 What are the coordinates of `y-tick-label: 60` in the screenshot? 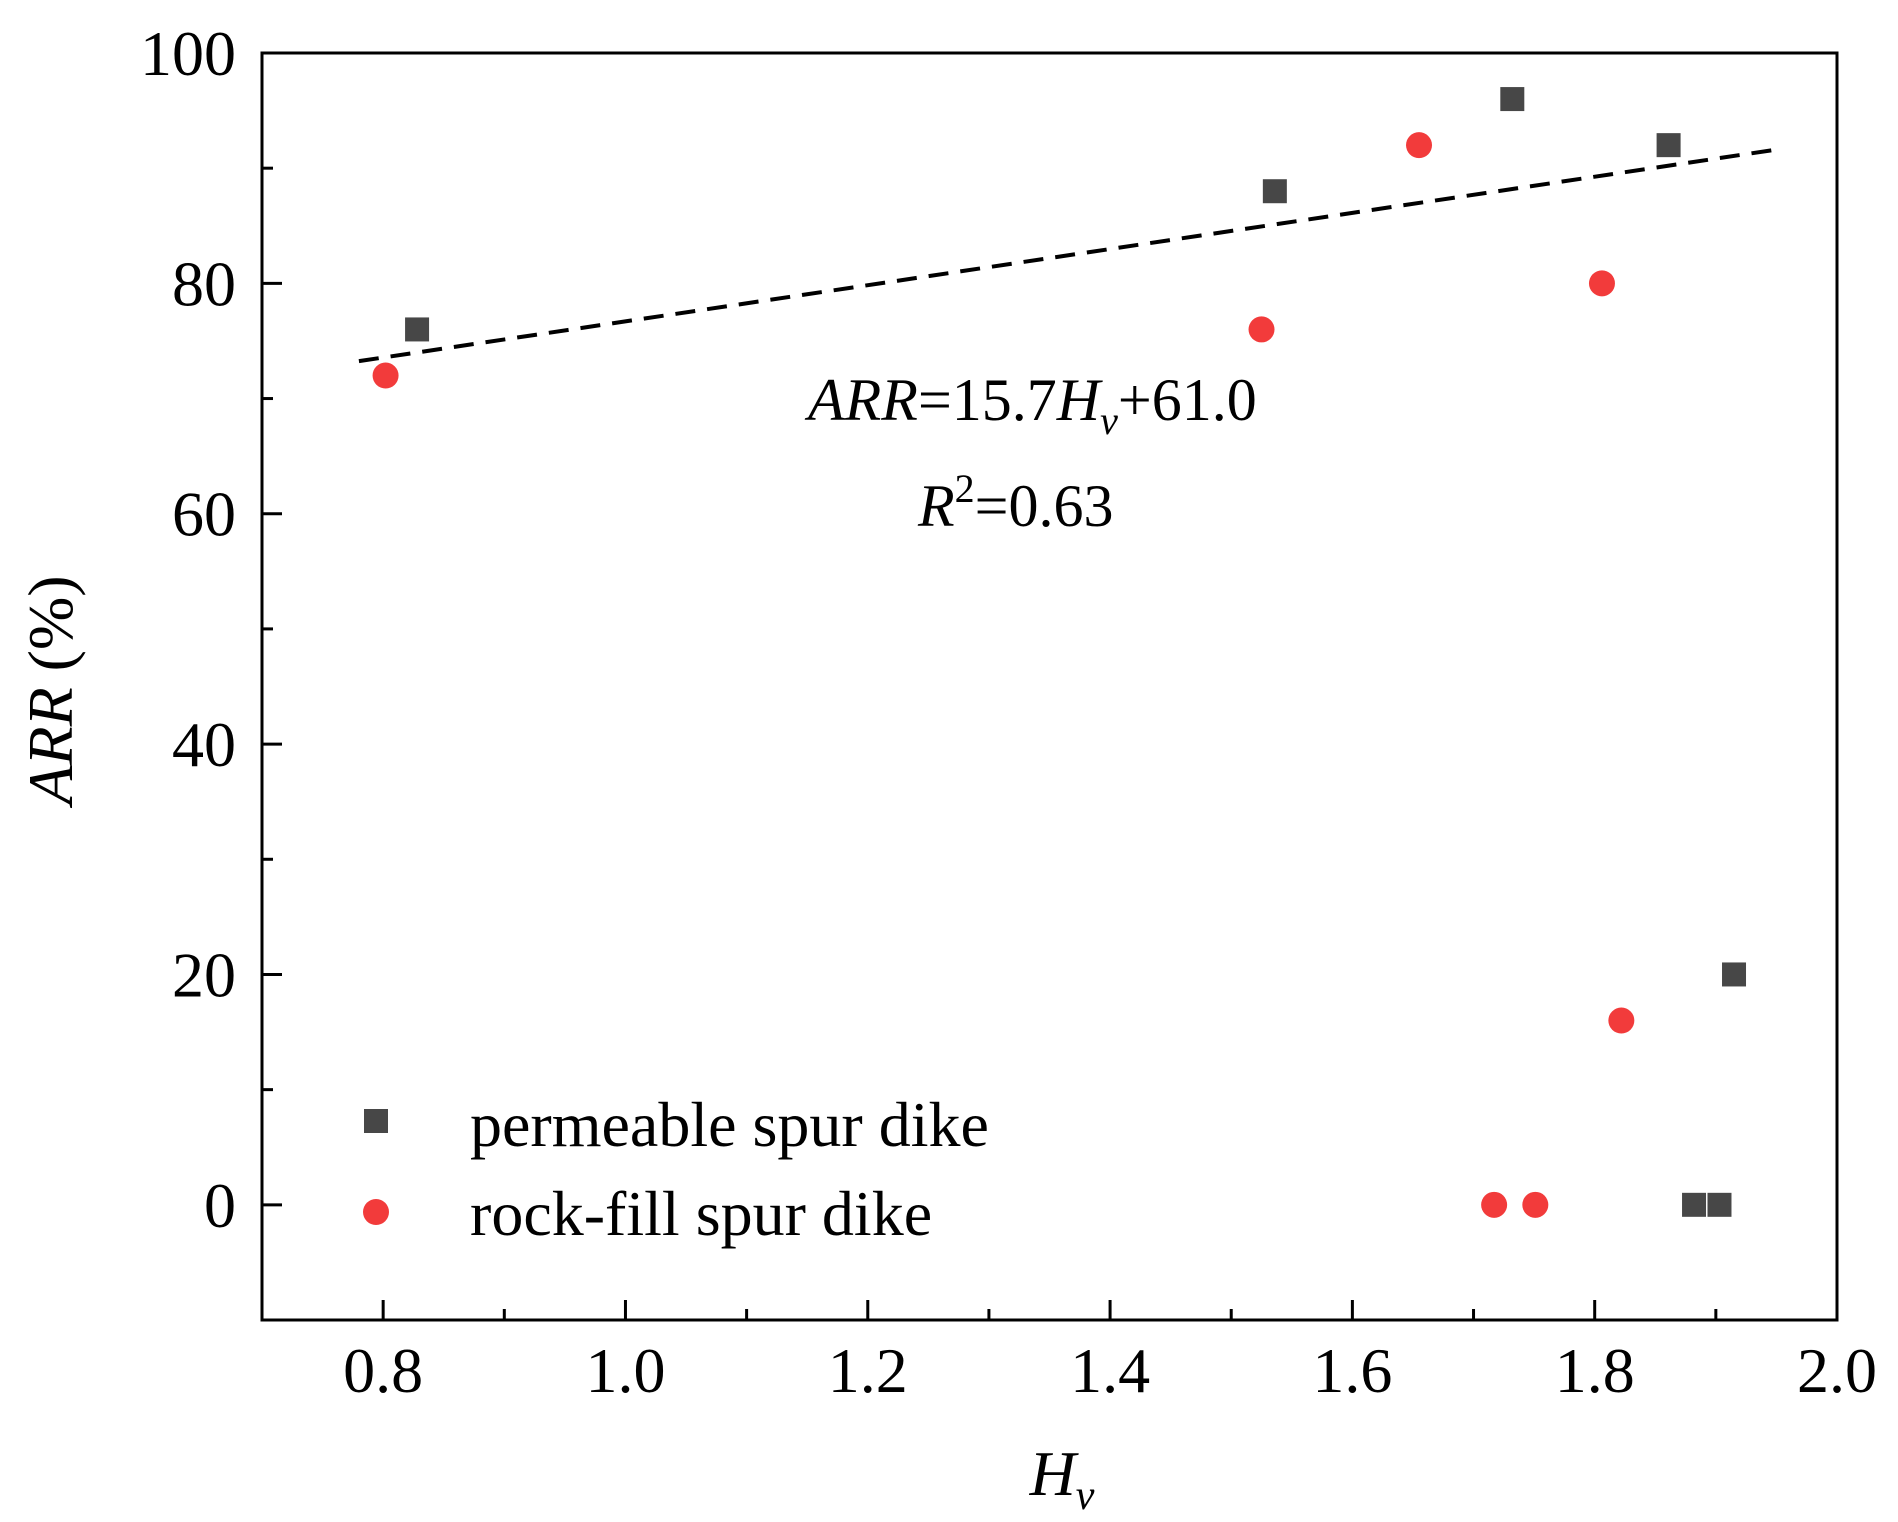 It's located at (204, 514).